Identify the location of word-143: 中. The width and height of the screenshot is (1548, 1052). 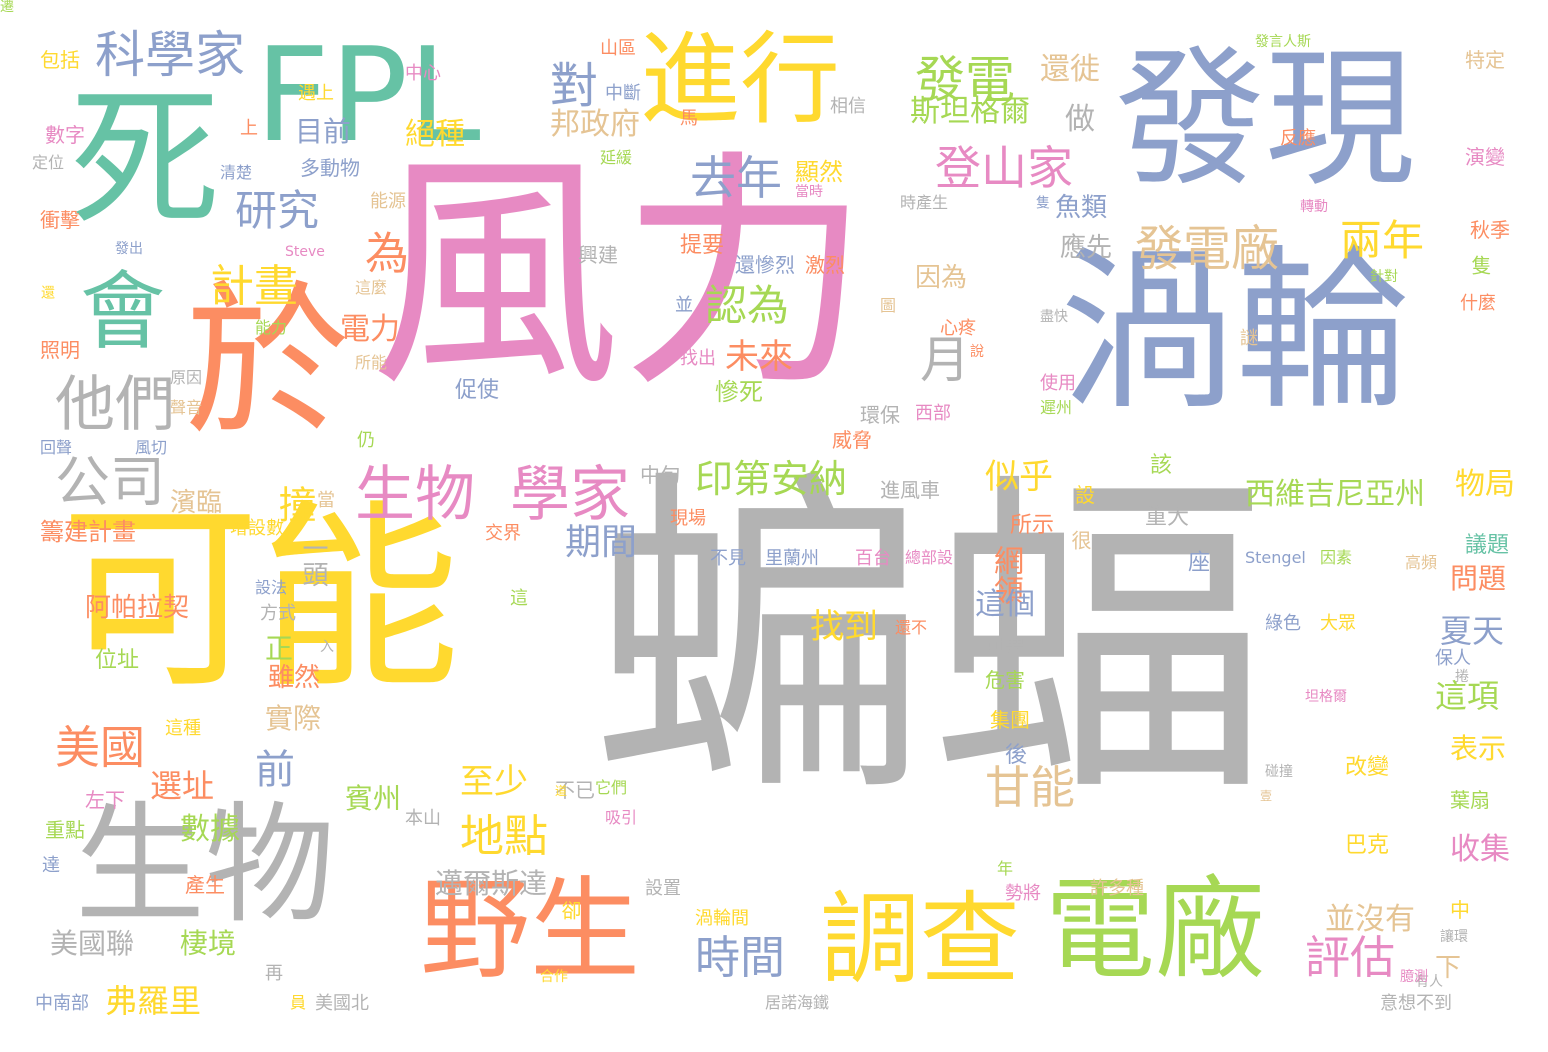
(1460, 910).